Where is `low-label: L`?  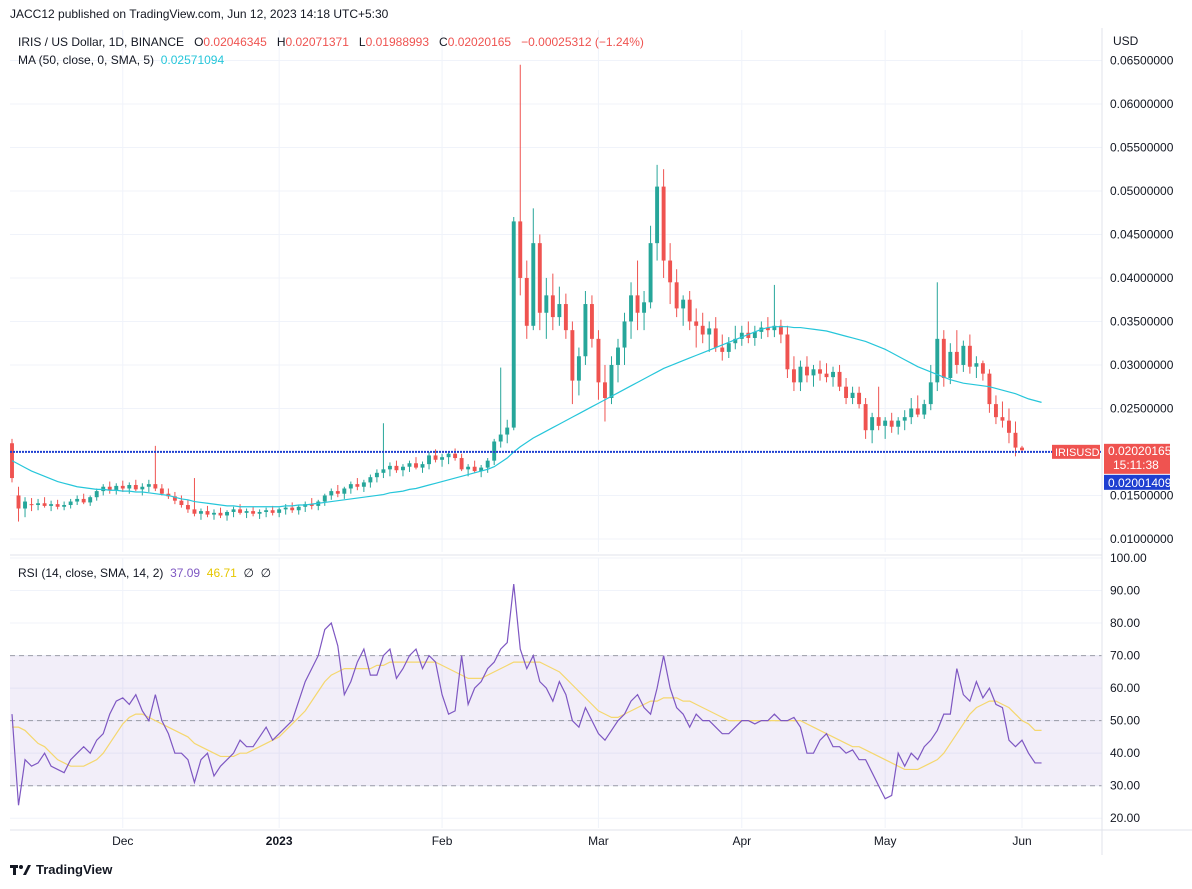
low-label: L is located at coordinates (362, 42).